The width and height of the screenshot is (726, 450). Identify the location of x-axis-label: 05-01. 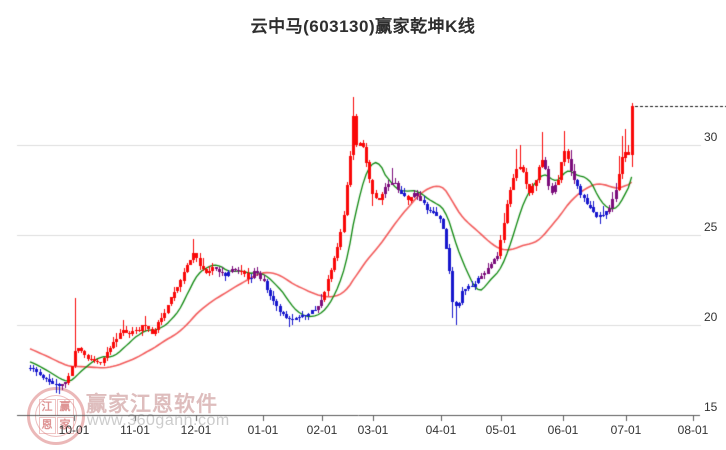
(501, 430).